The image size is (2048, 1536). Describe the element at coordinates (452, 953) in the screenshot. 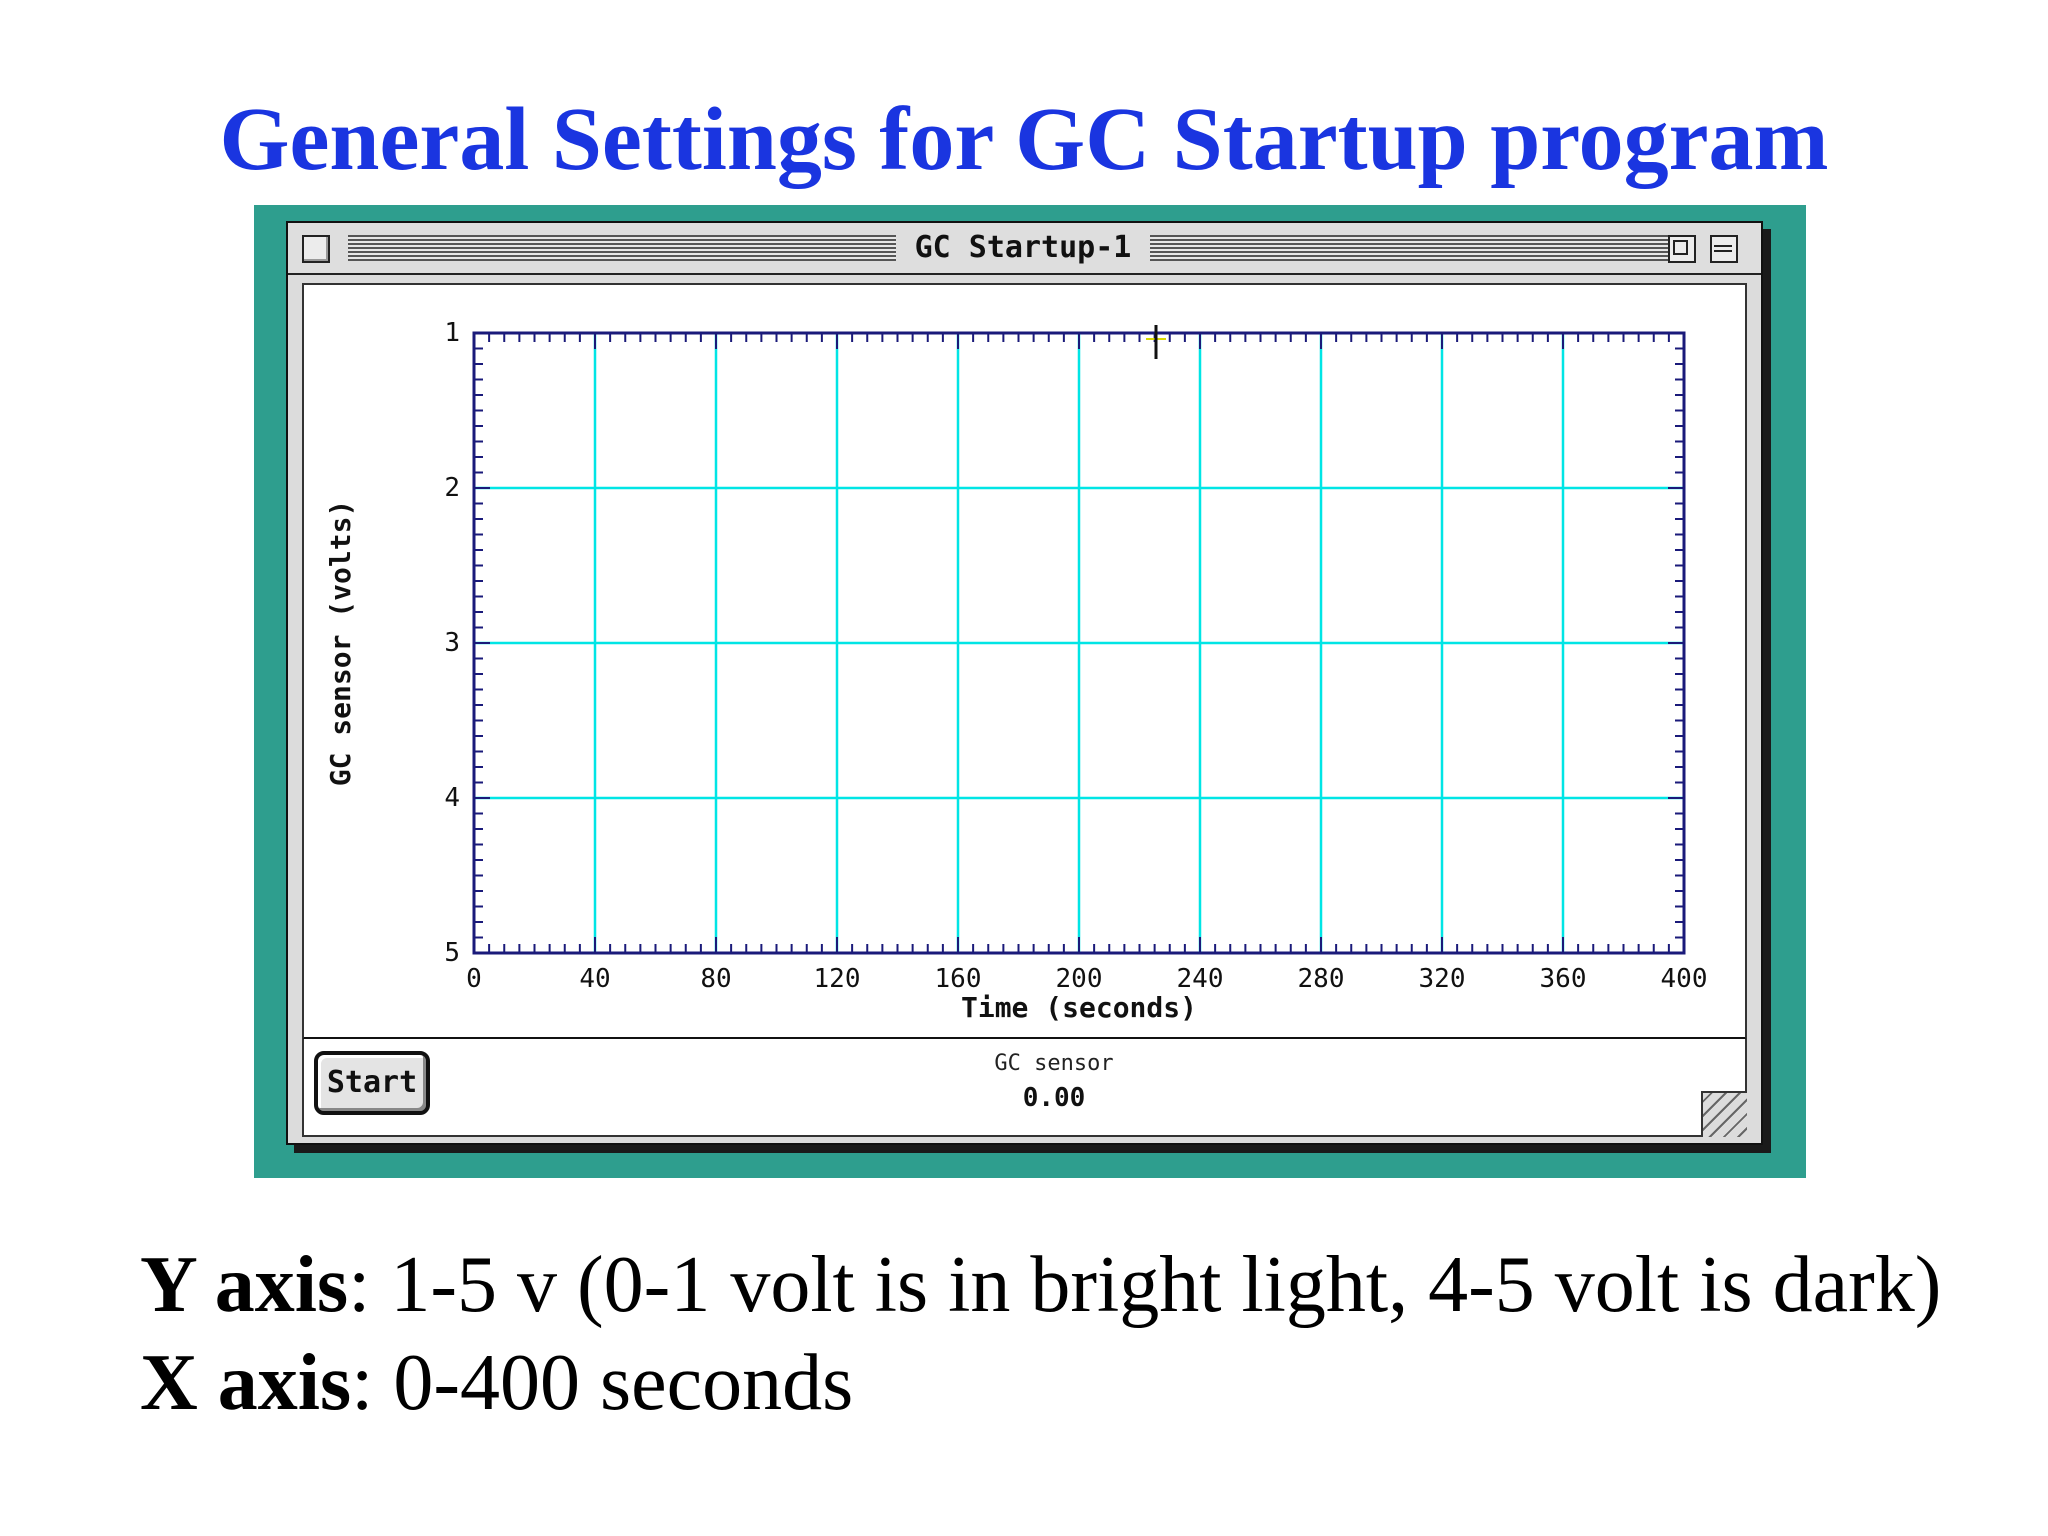

I see `y-tick-label: 5` at that location.